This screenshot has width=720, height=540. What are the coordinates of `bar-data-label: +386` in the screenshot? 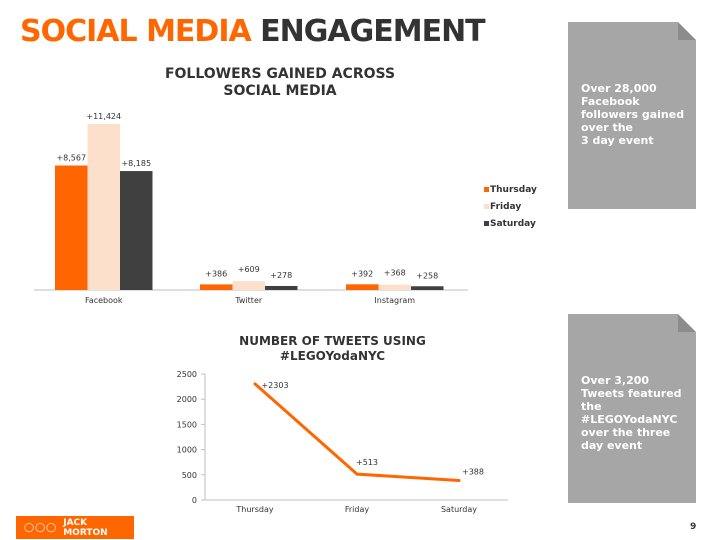 It's located at (216, 273).